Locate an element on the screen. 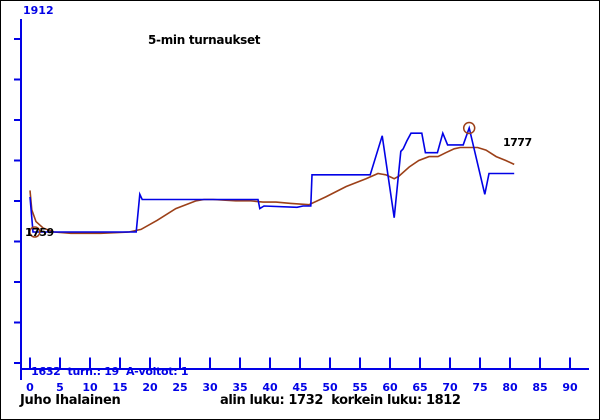 Image resolution: width=600 pixels, height=420 pixels. x-axis-tick-label: 70 is located at coordinates (450, 387).